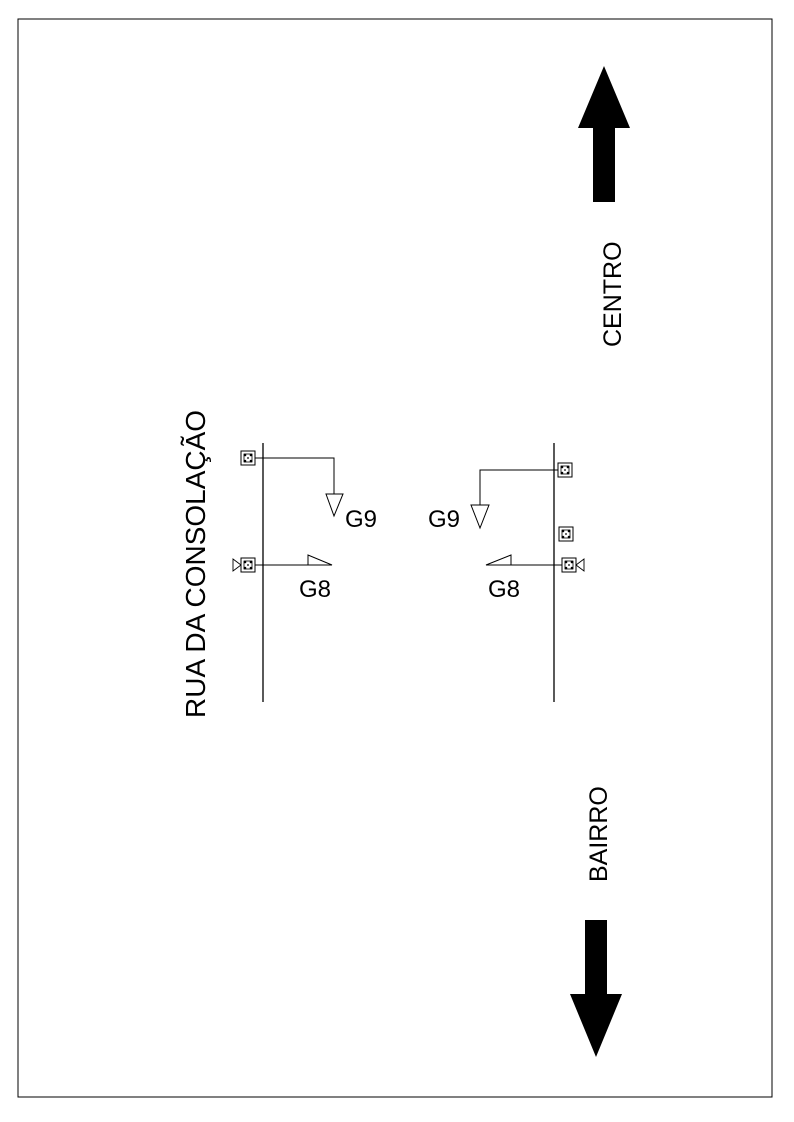 The width and height of the screenshot is (794, 1122). I want to click on right-g9-group: G9, so click(500, 497).